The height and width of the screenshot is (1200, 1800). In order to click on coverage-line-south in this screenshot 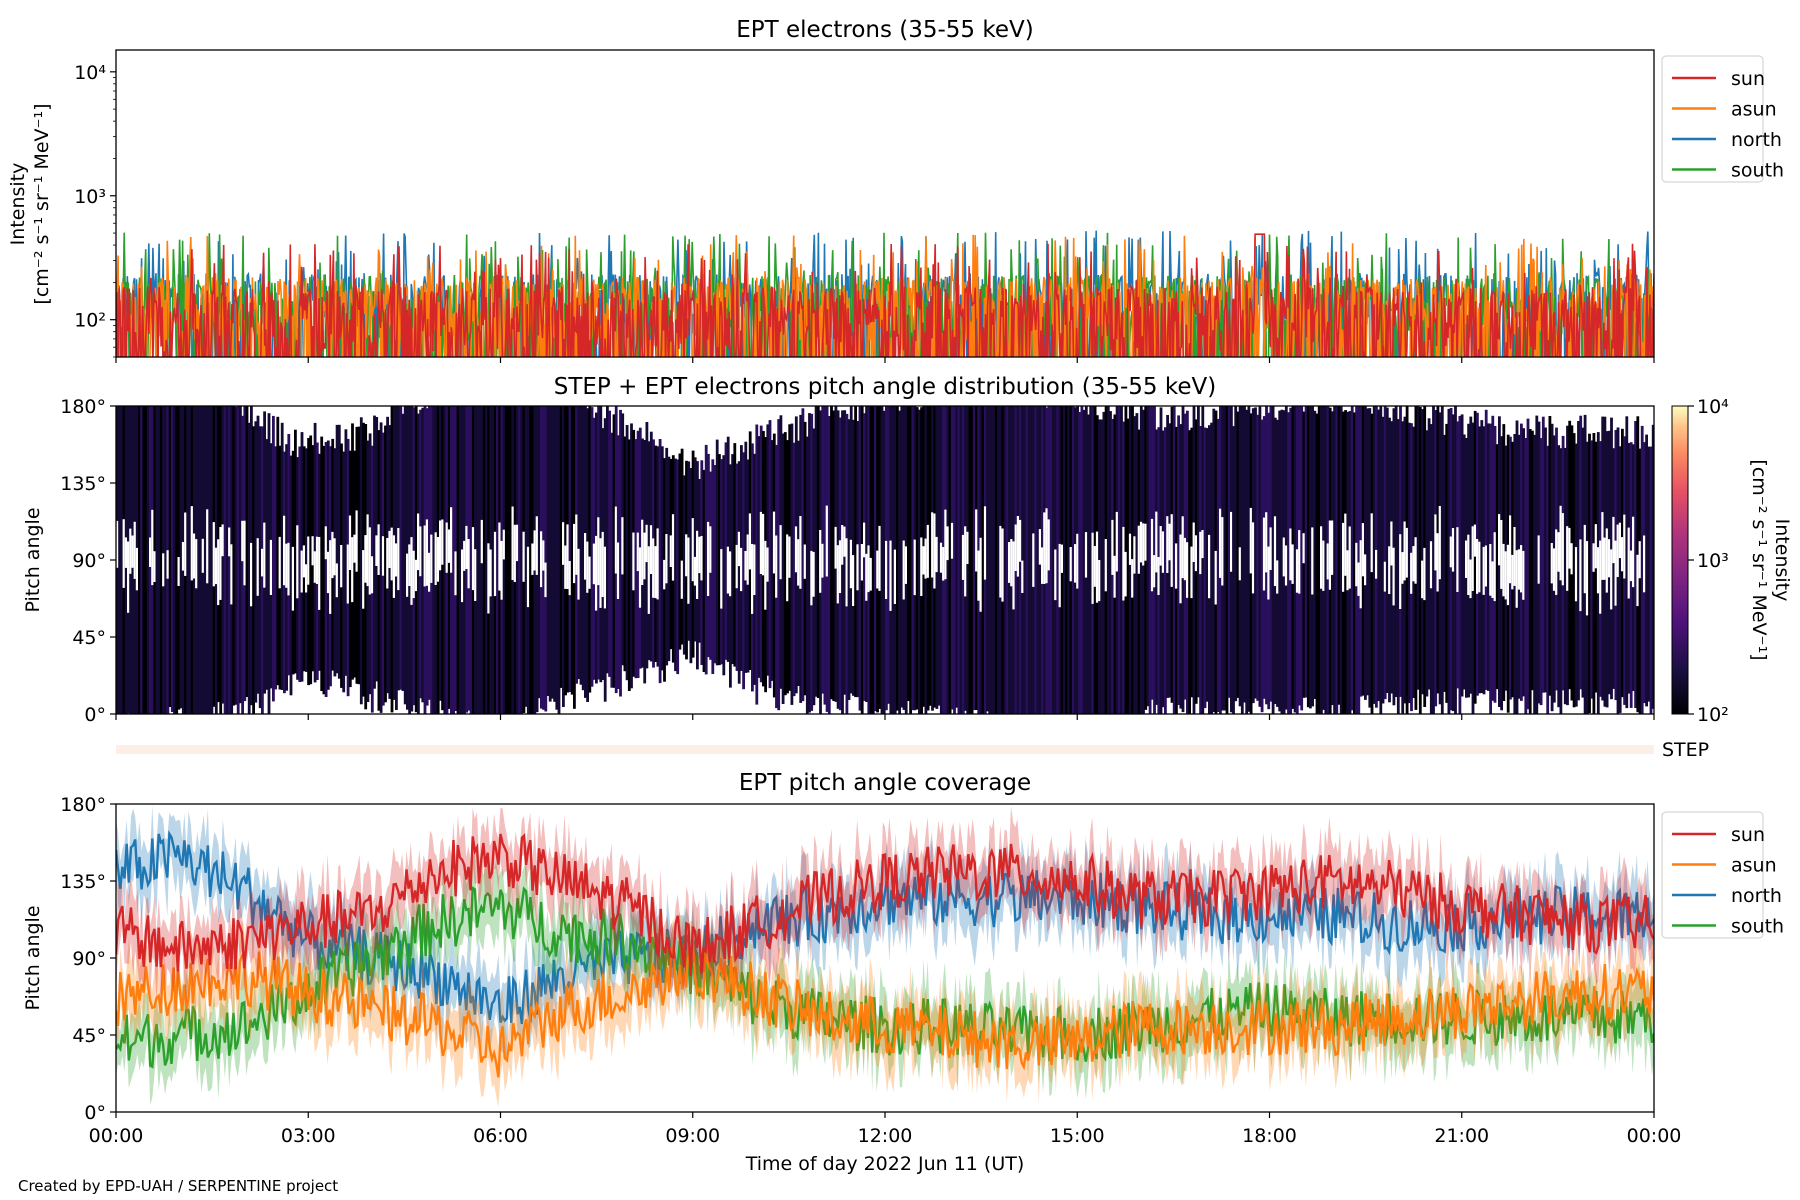, I will do `click(885, 977)`.